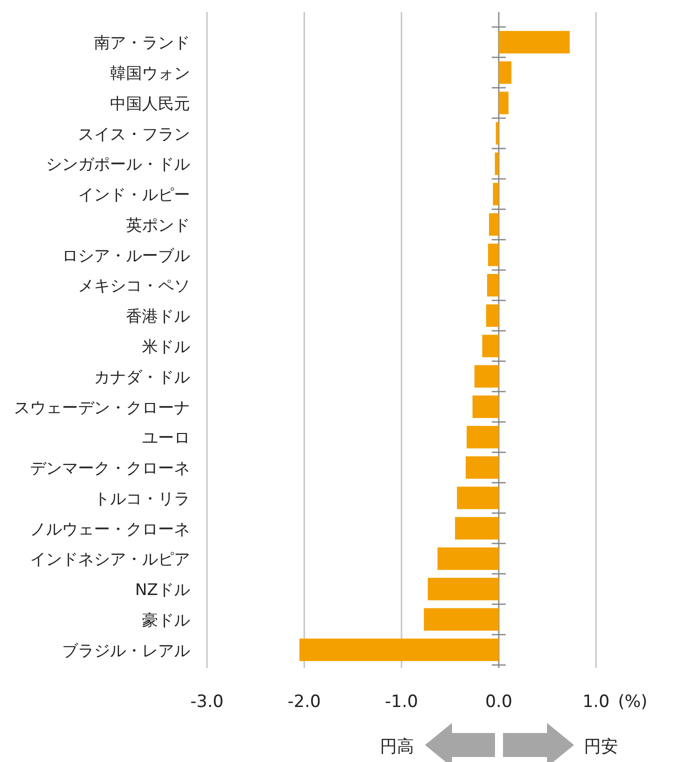  What do you see at coordinates (498, 702) in the screenshot?
I see `x-tick-label: 0.0` at bounding box center [498, 702].